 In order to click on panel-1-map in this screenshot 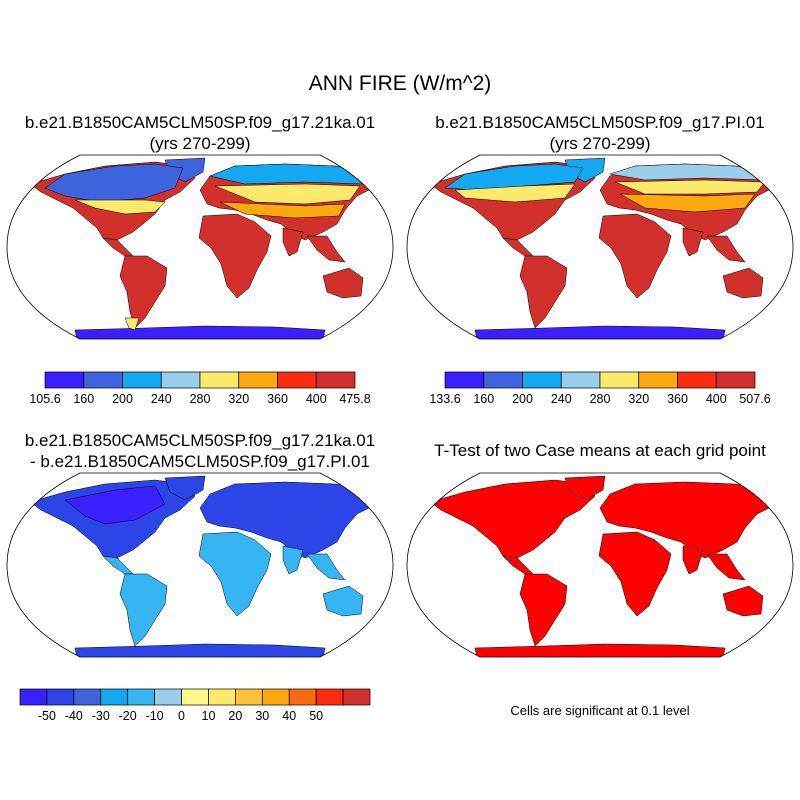, I will do `click(200, 247)`.